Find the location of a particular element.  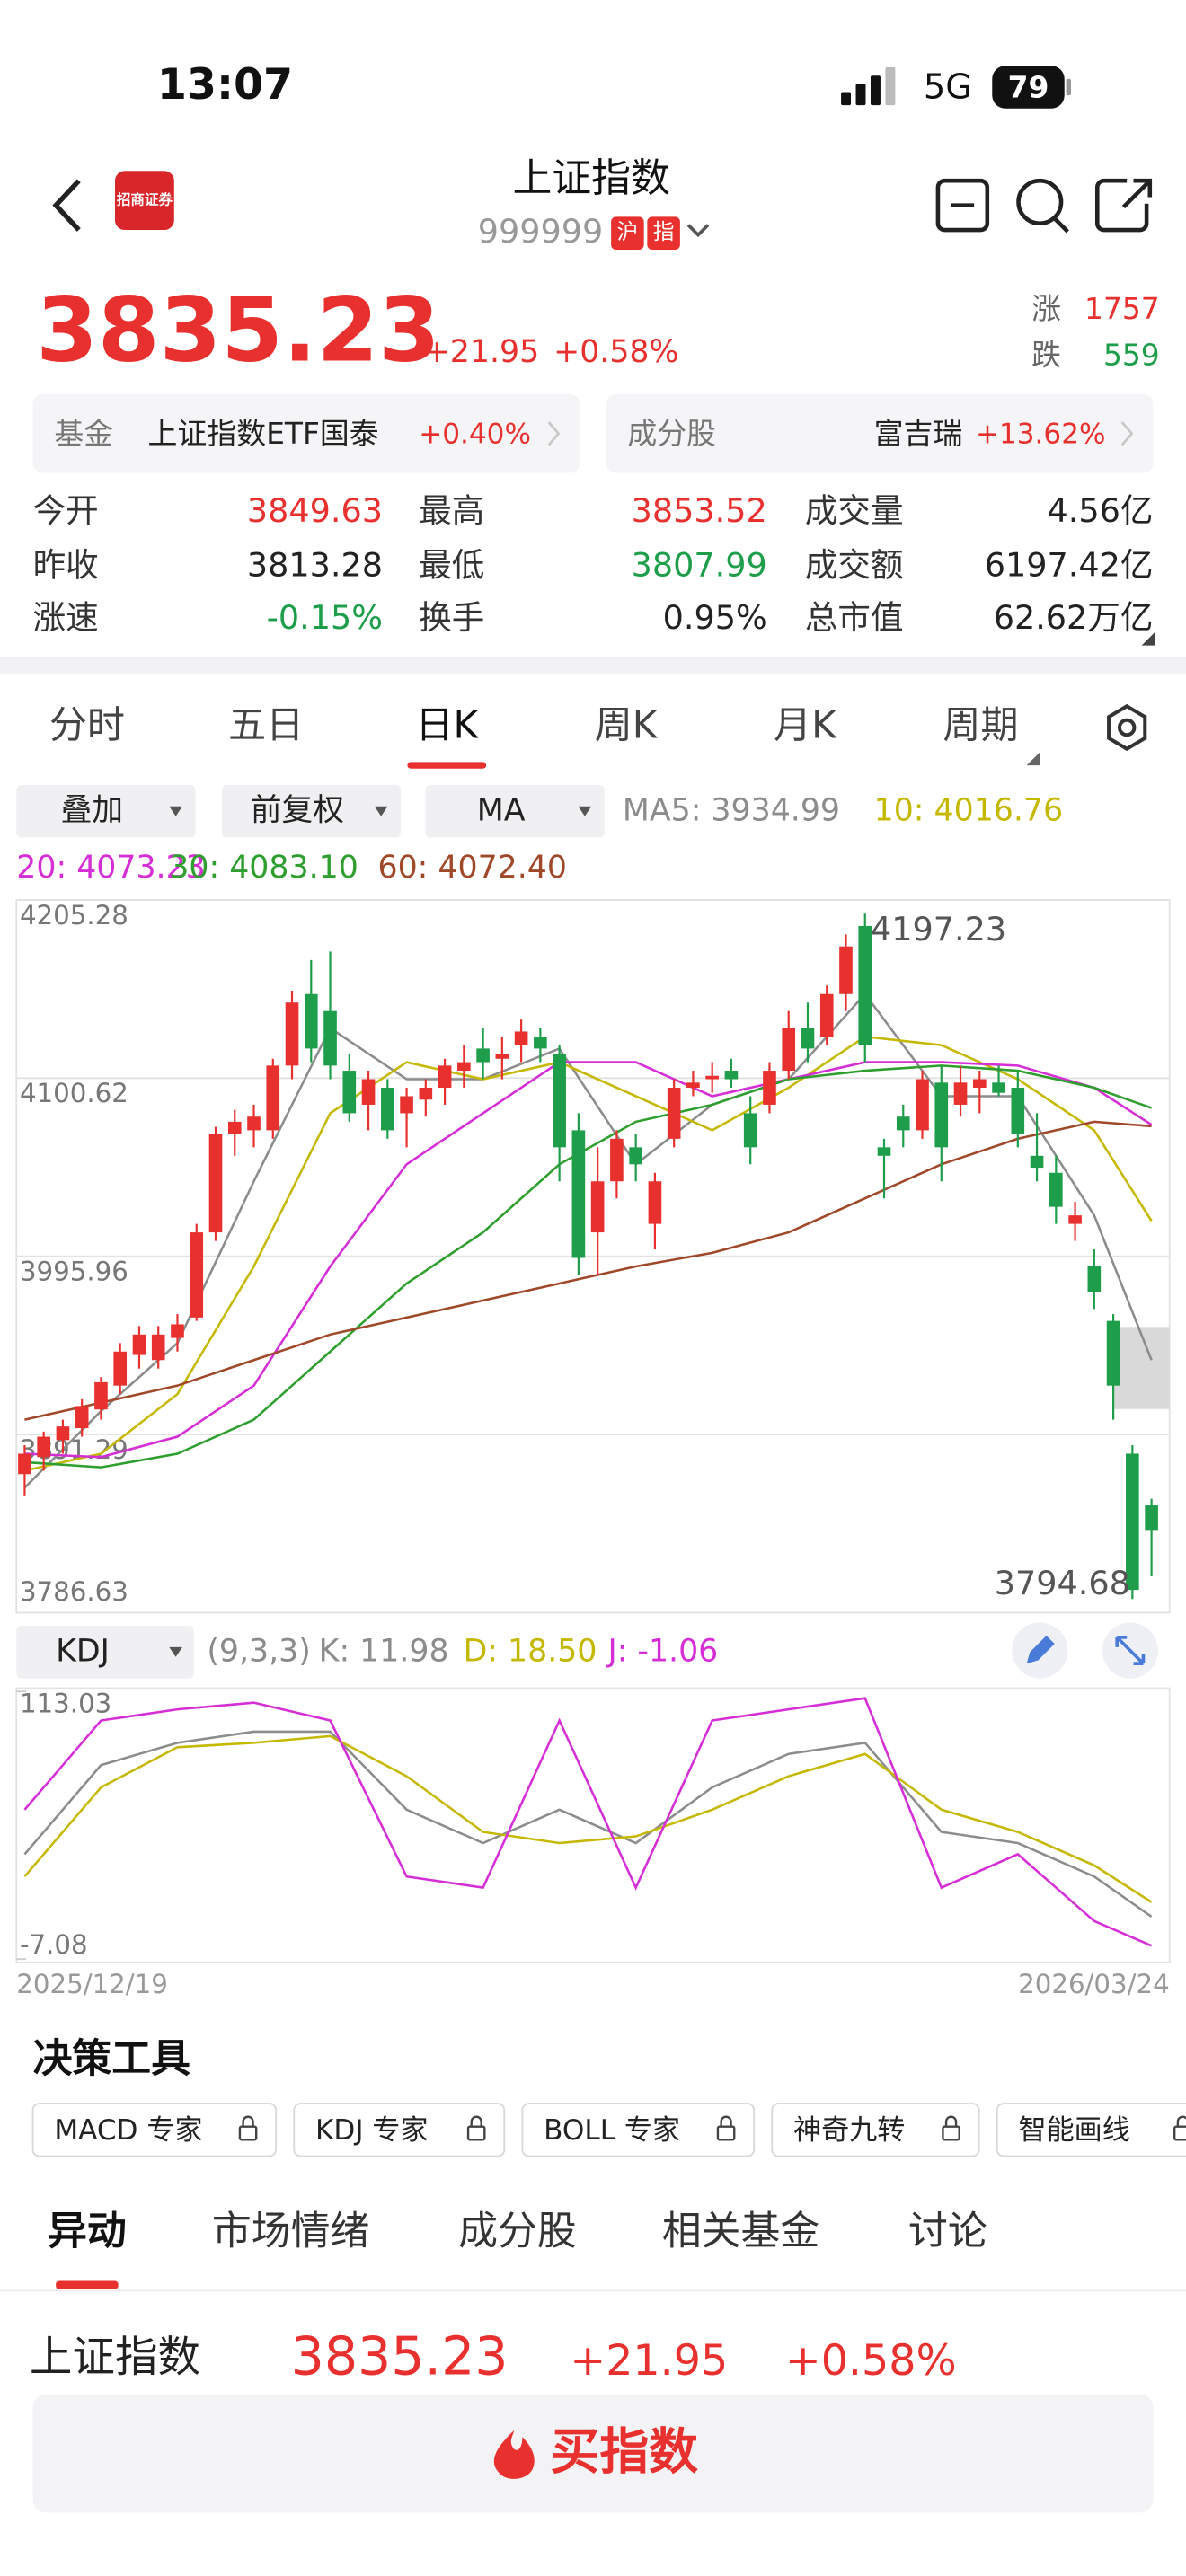

section-tab: 相关基金 is located at coordinates (740, 2231).